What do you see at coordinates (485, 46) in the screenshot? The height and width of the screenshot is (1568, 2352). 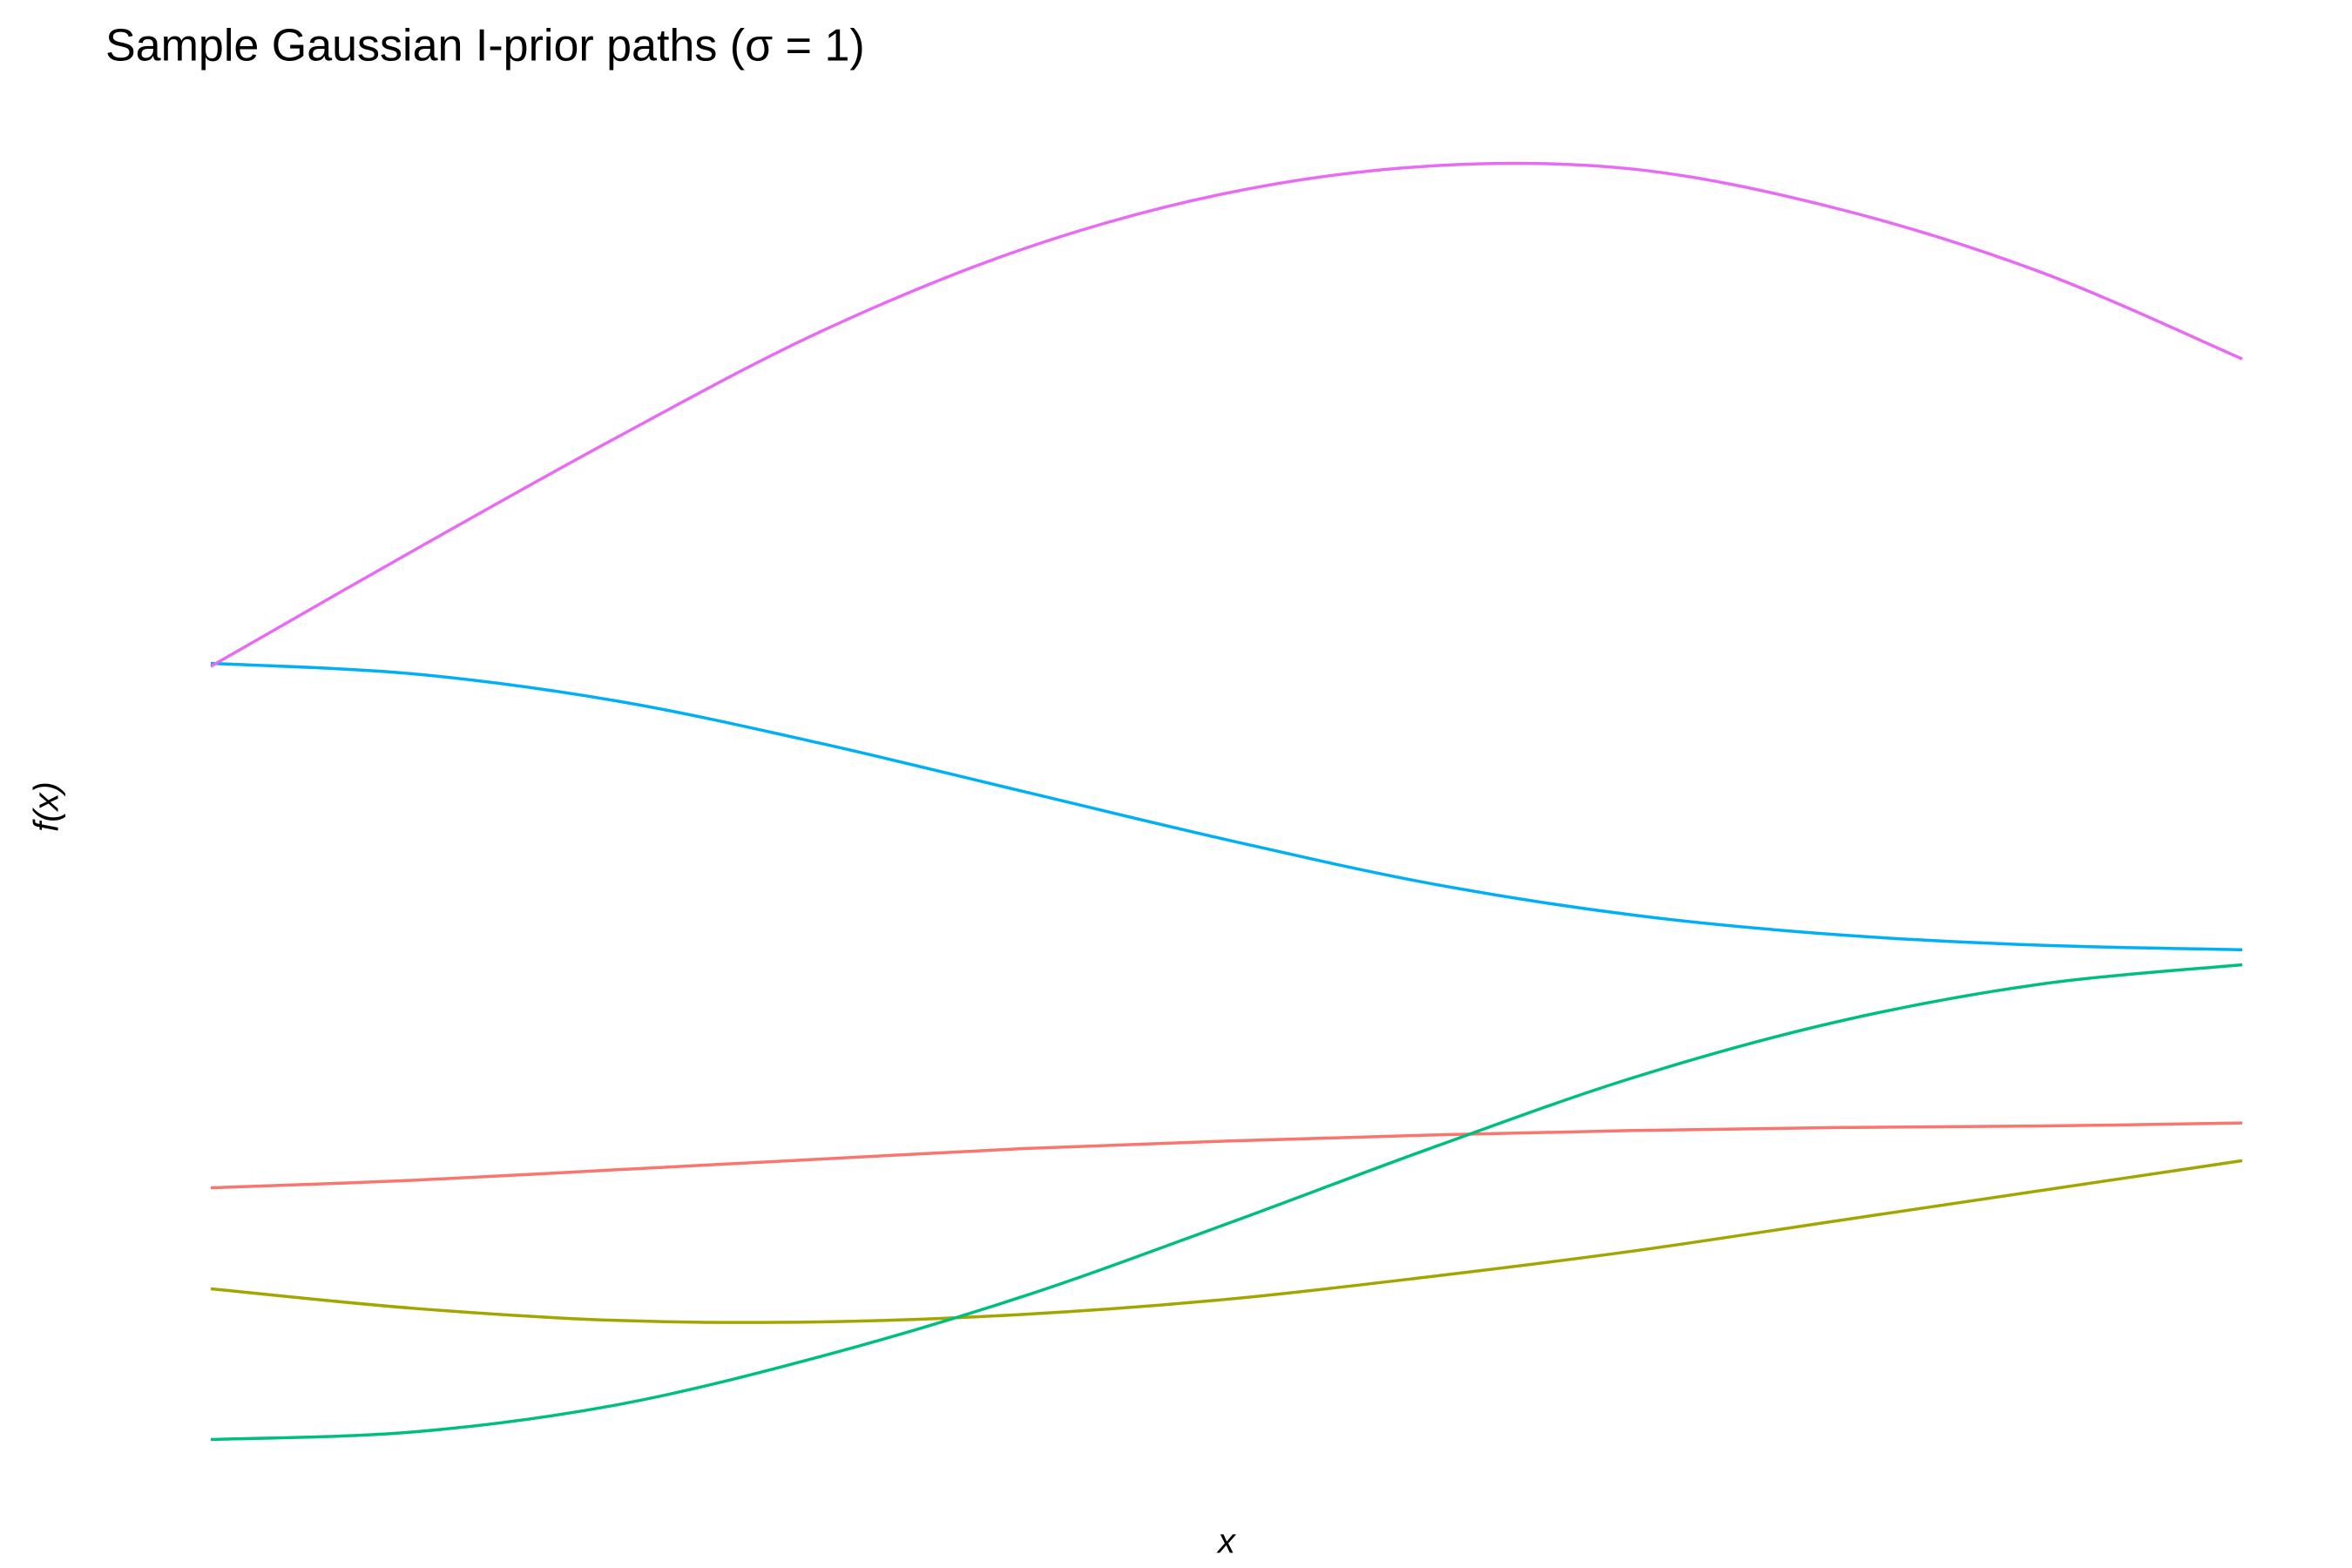 I see `chart-title: Sample Gaussian I-prior paths (σ = 1)` at bounding box center [485, 46].